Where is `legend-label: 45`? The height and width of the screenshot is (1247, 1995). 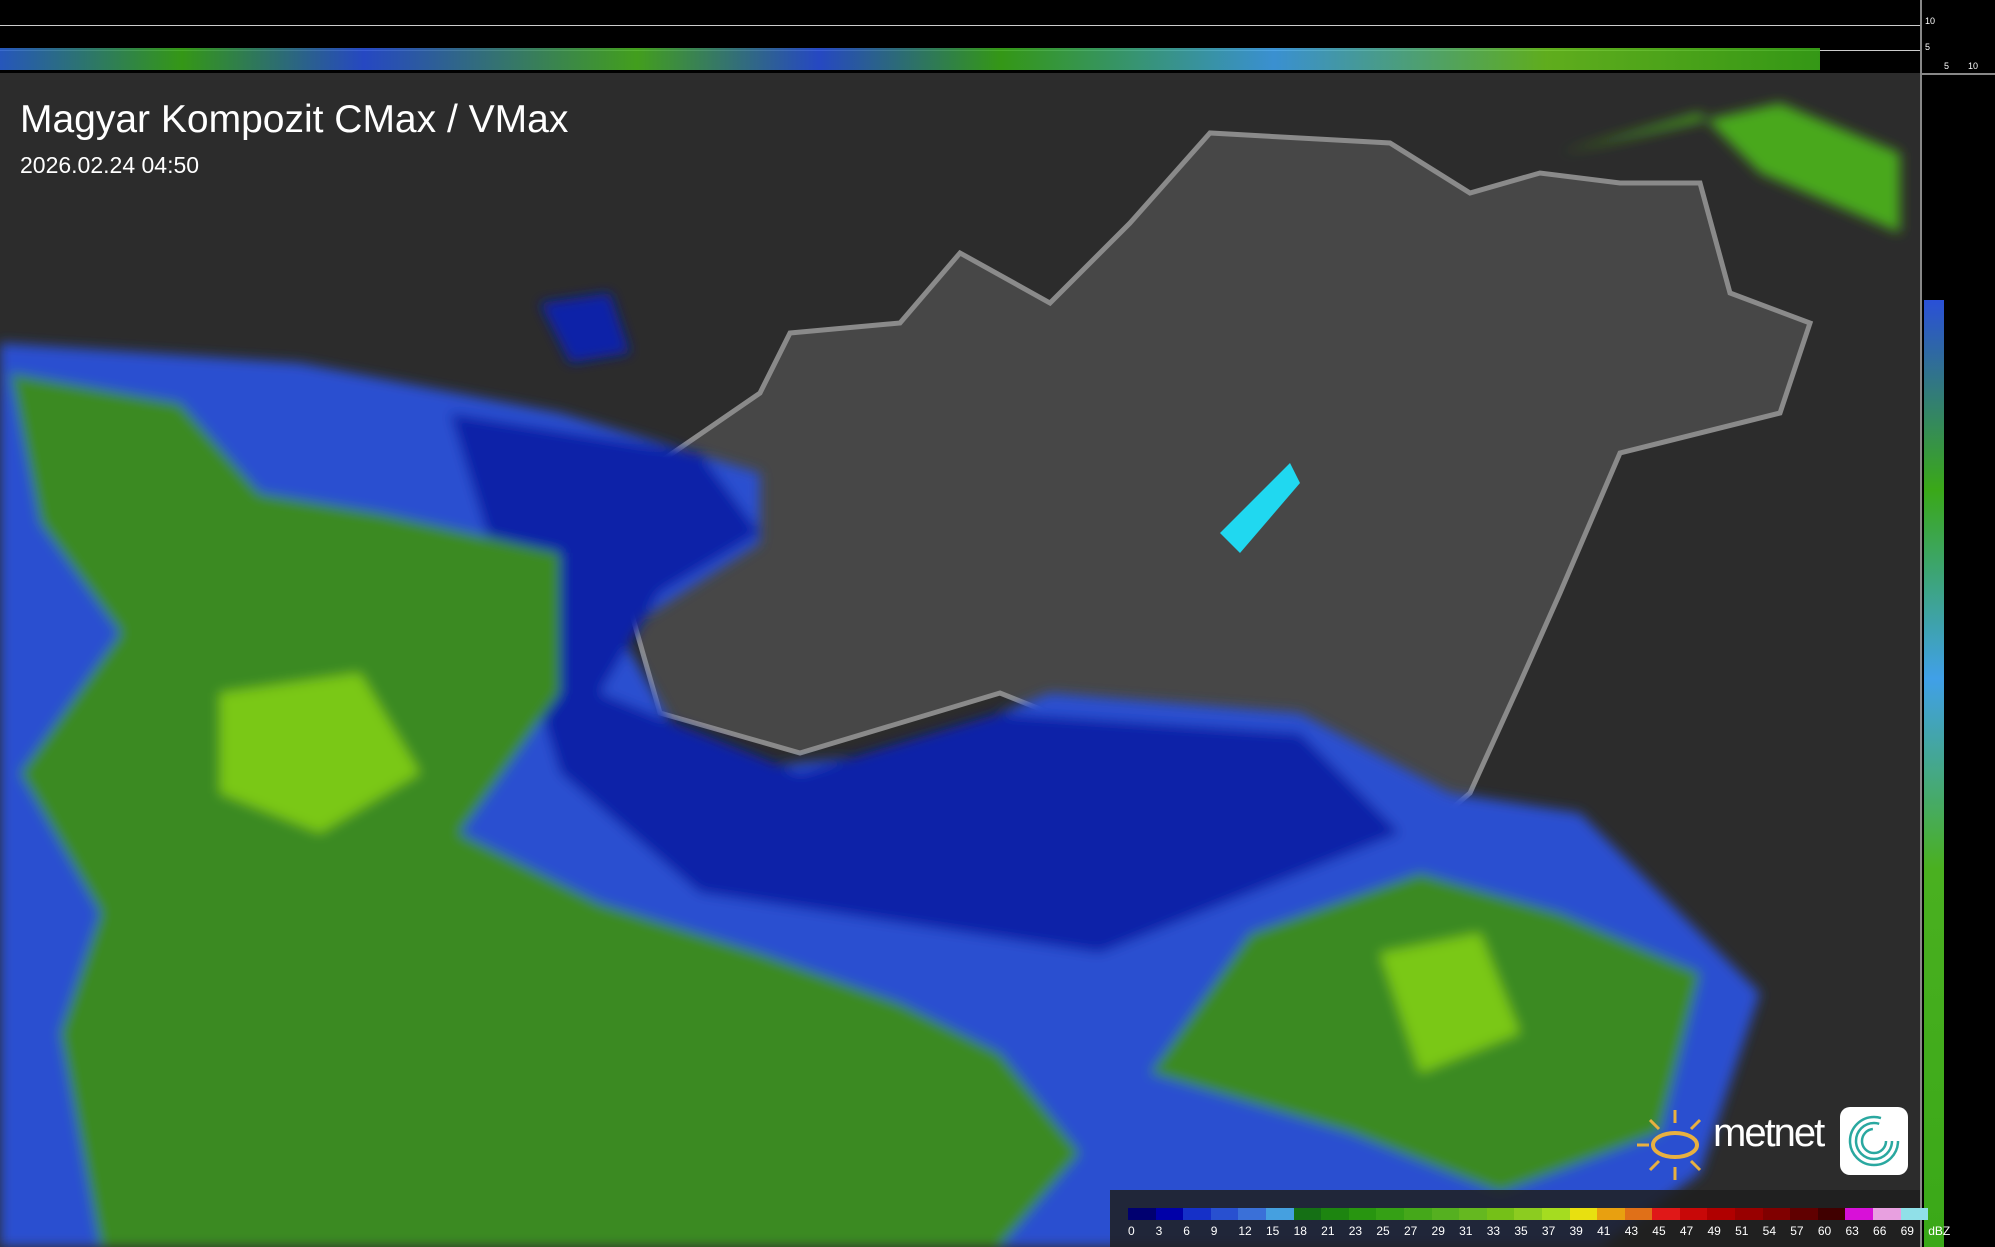
legend-label: 45 is located at coordinates (1659, 1231).